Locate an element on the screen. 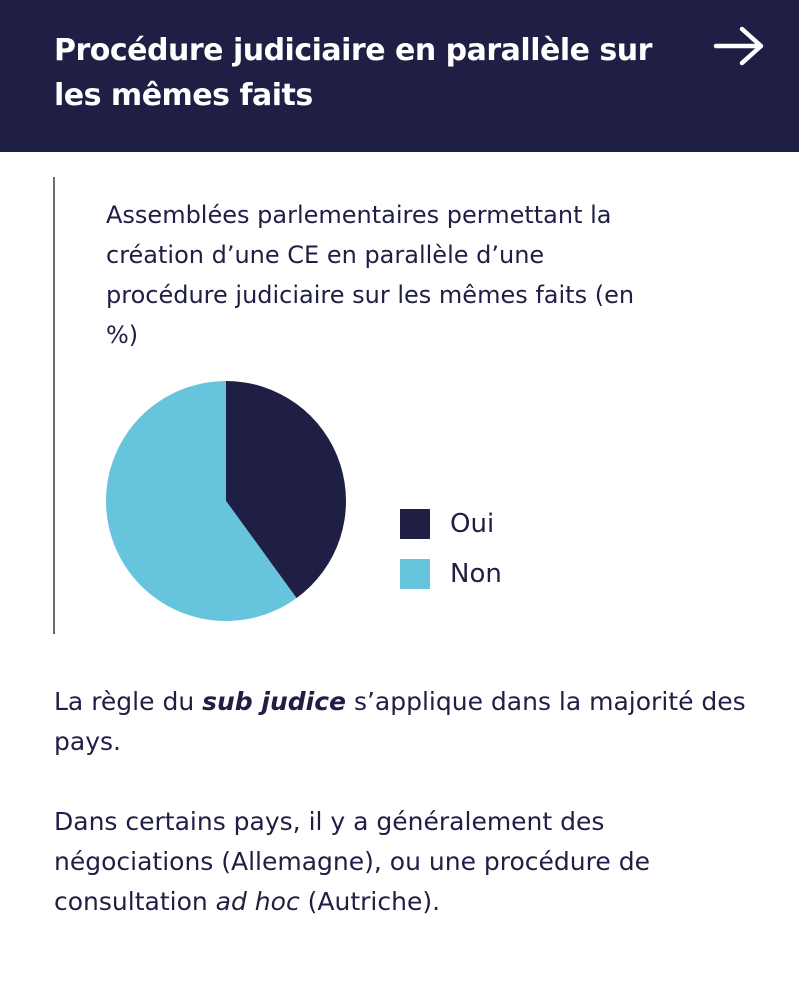 This screenshot has height=1000, width=799. pie-chart is located at coordinates (226, 501).